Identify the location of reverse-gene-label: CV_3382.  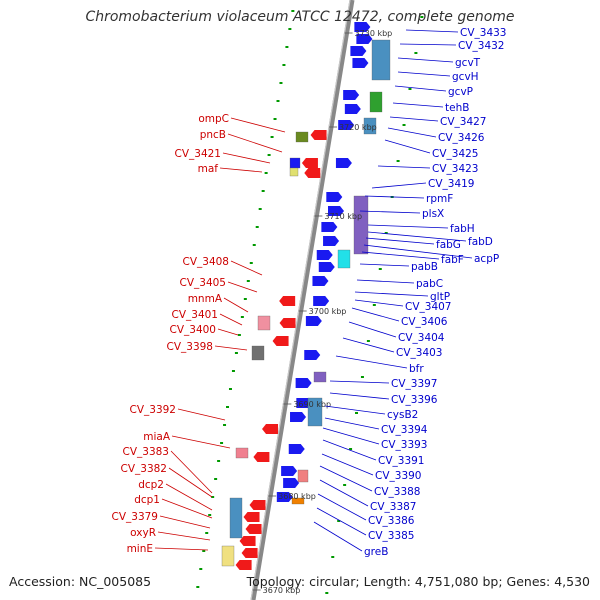
(144, 469).